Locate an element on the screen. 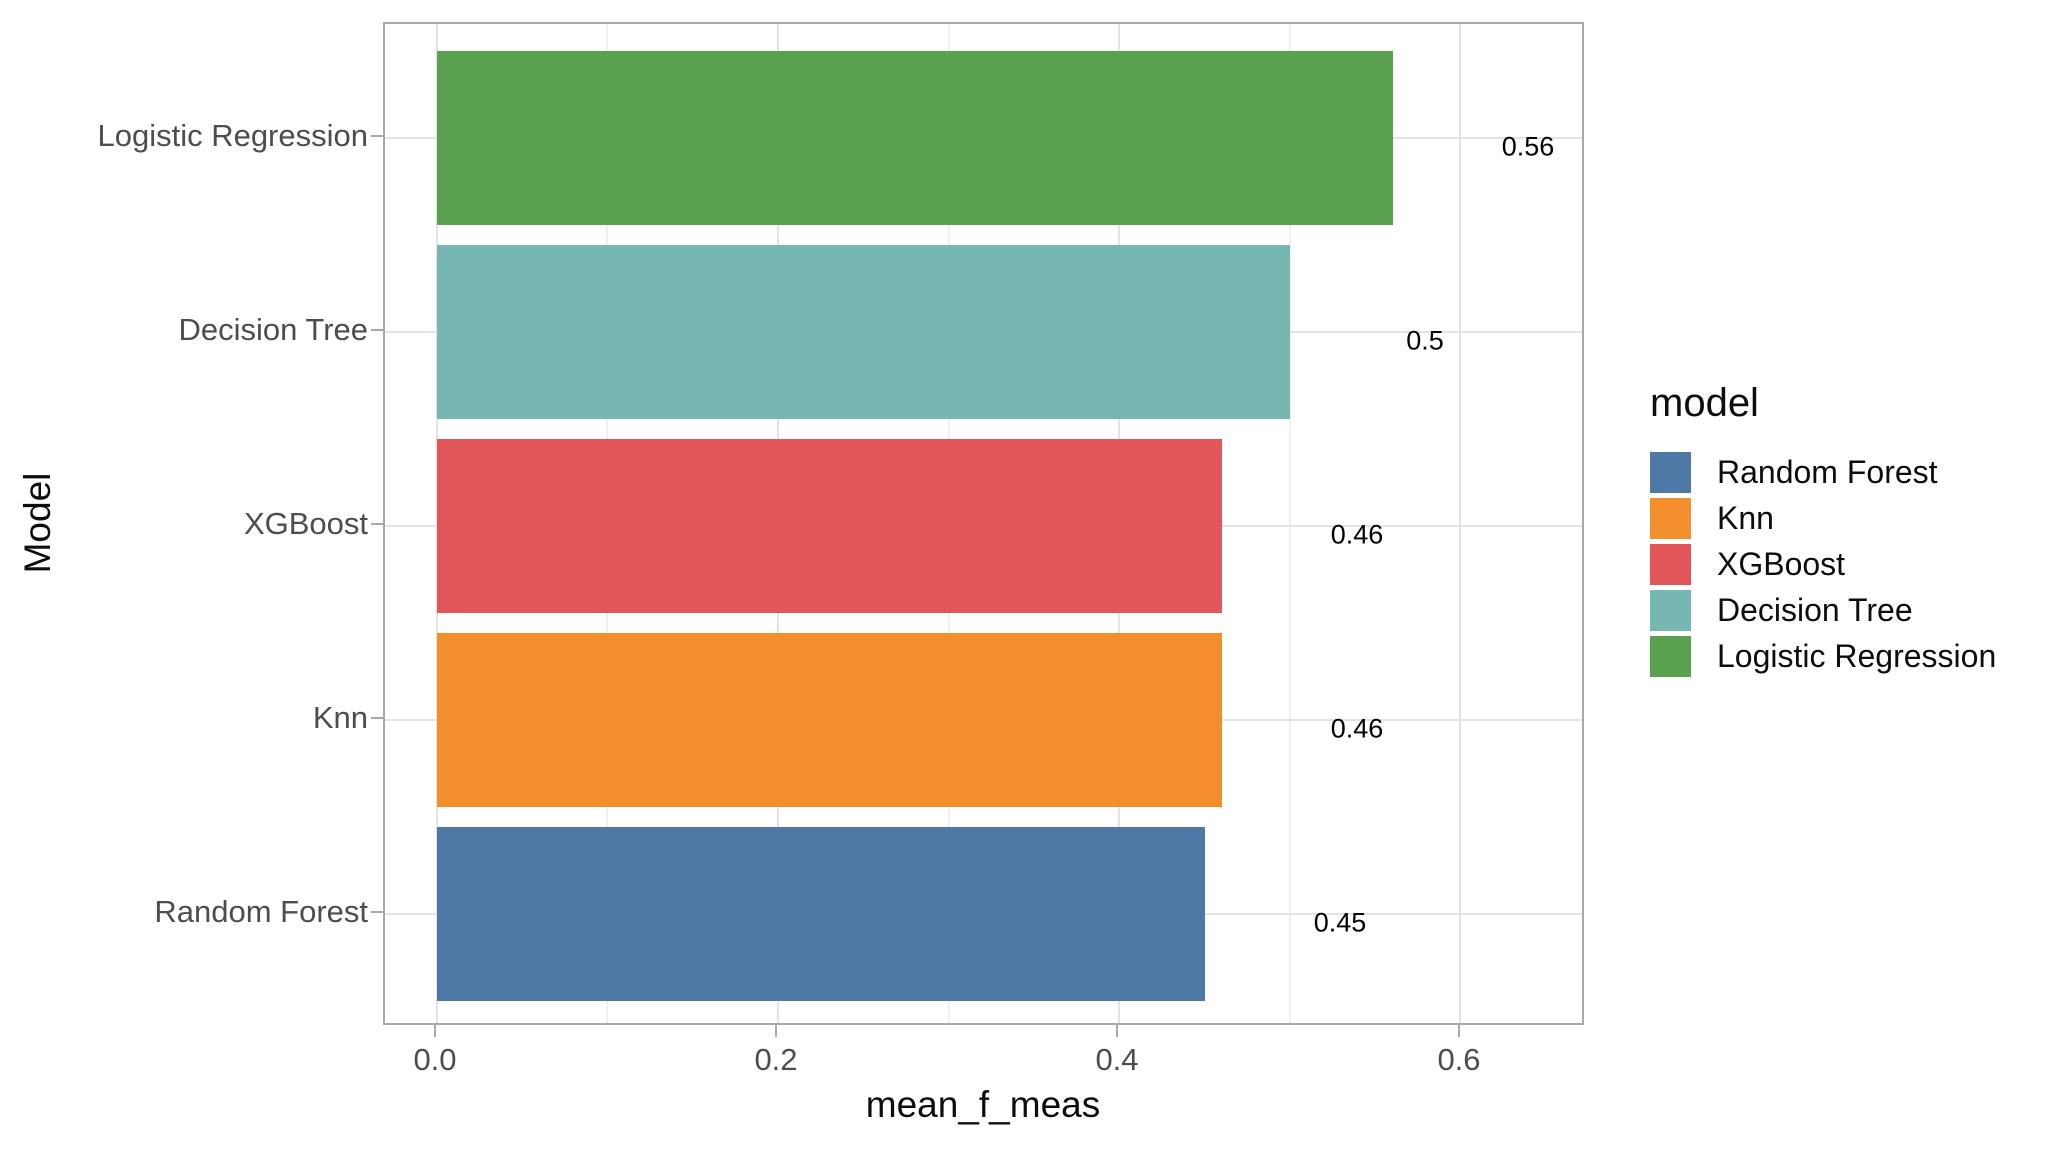 The image size is (2047, 1152). bar-value-label: 0.45 is located at coordinates (1340, 922).